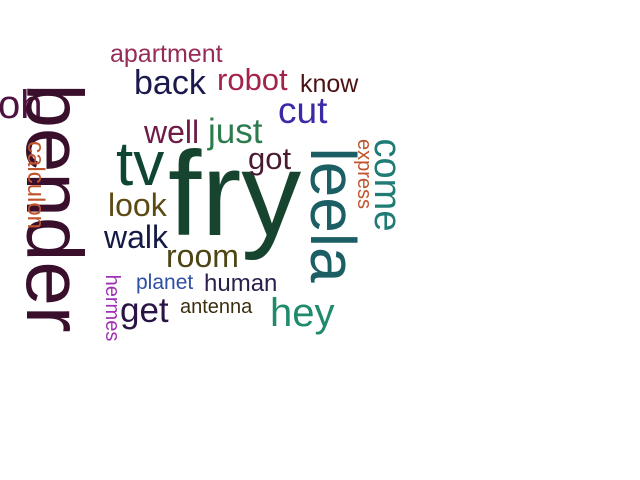 Image resolution: width=640 pixels, height=480 pixels. Describe the element at coordinates (170, 83) in the screenshot. I see `word-back: back` at that location.